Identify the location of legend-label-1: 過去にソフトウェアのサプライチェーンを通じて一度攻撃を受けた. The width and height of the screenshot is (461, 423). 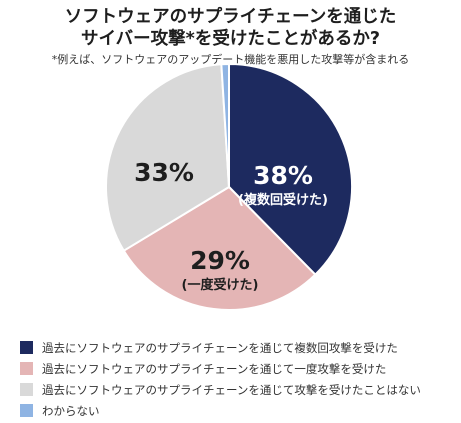
(214, 368).